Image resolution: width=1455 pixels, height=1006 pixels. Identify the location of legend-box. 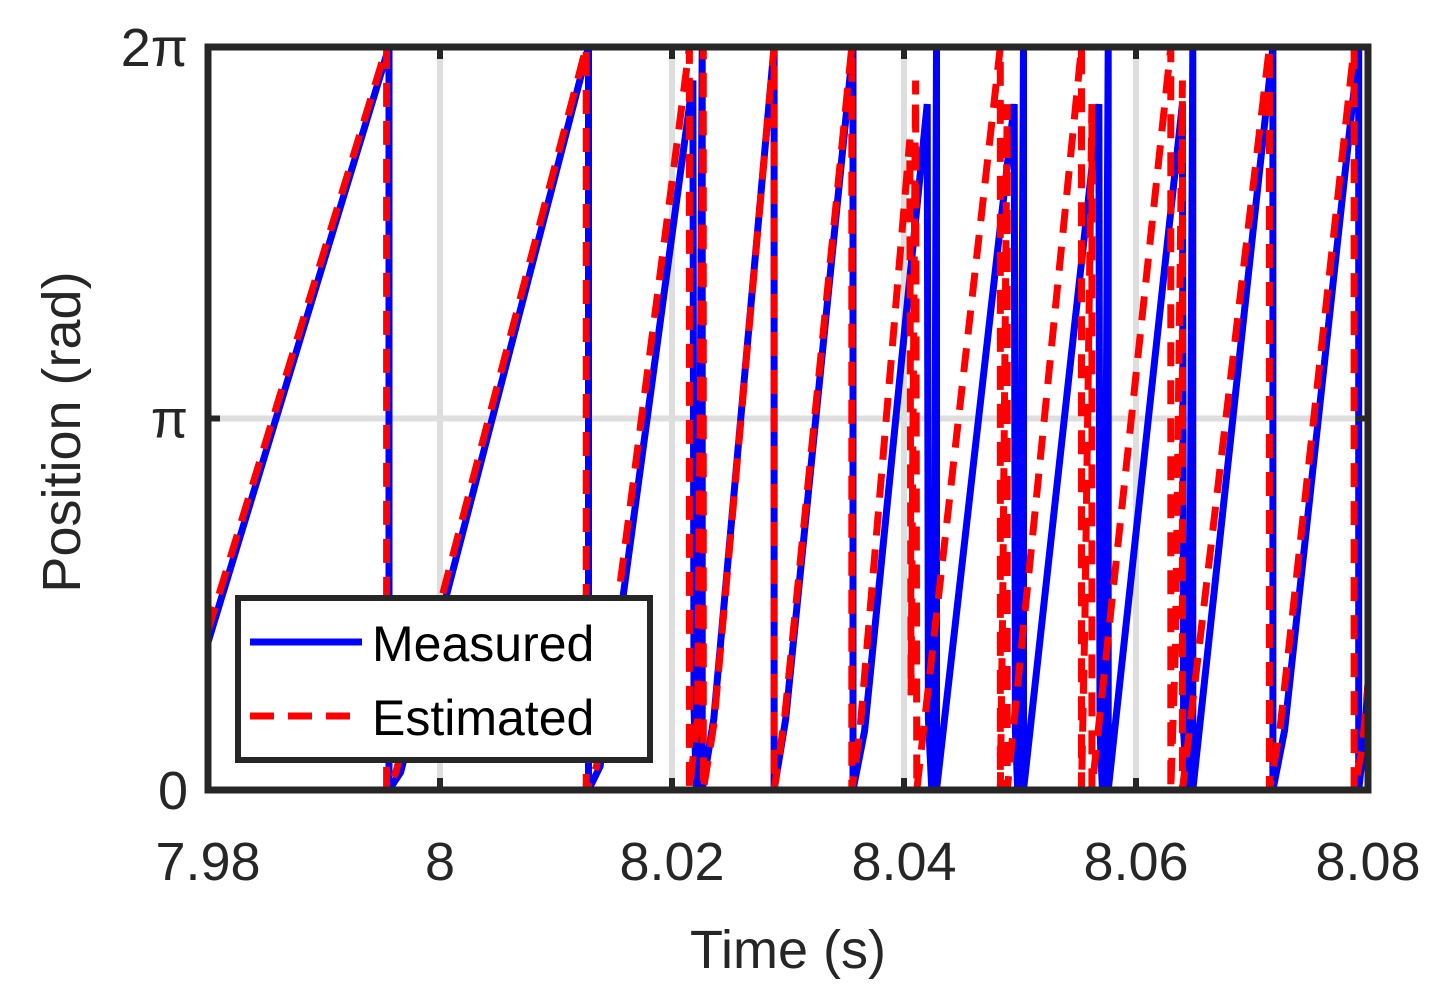
(444, 679).